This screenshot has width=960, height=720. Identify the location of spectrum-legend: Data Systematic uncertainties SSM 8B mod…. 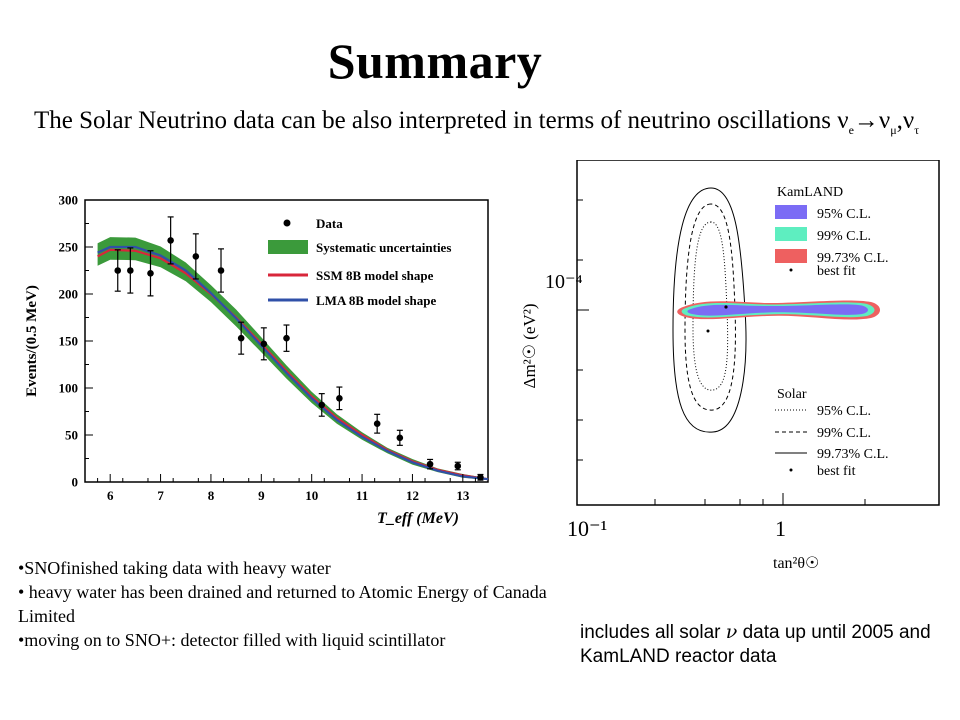
(371, 266).